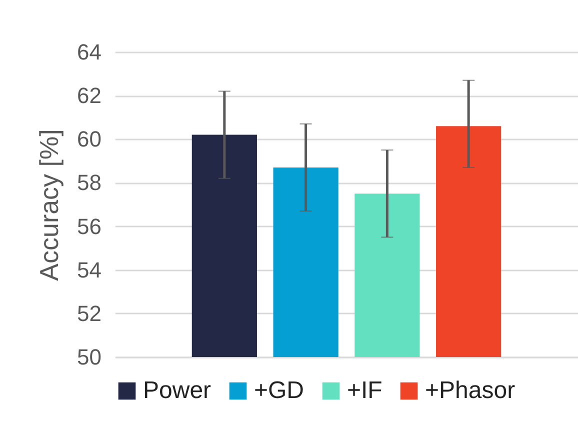  What do you see at coordinates (89, 226) in the screenshot?
I see `y-tick-label: 56` at bounding box center [89, 226].